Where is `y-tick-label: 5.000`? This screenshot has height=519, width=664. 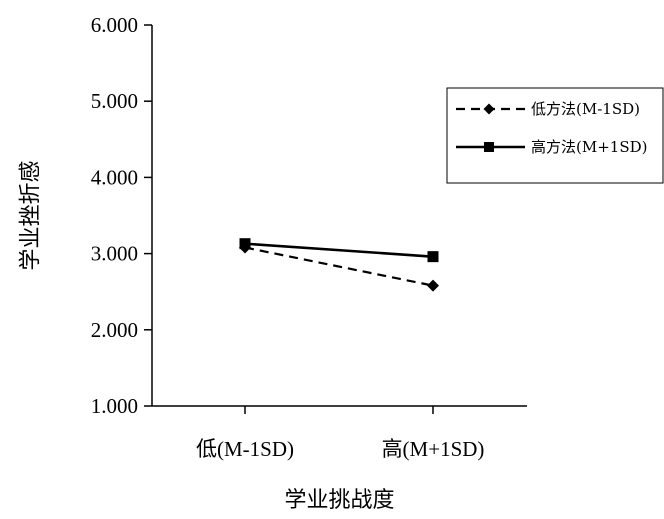 y-tick-label: 5.000 is located at coordinates (114, 101).